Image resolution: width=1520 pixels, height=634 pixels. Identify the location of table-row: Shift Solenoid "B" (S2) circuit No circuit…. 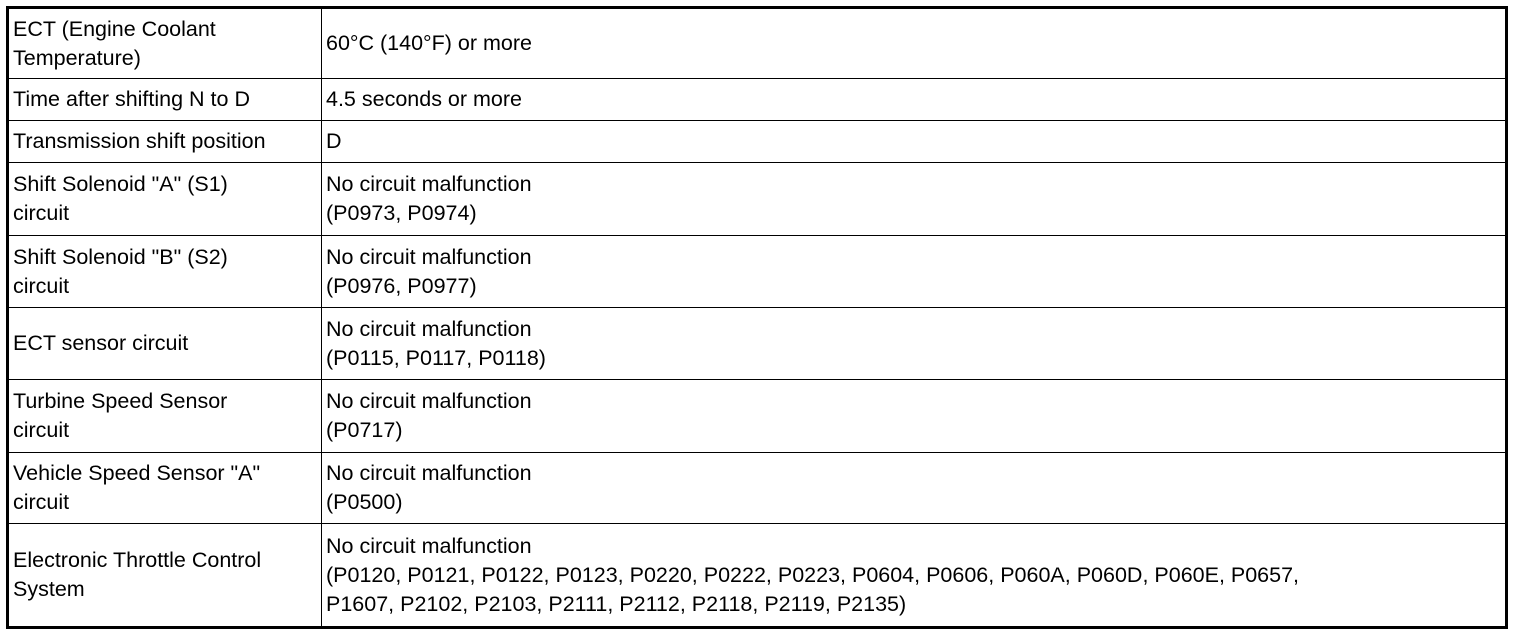
(757, 271).